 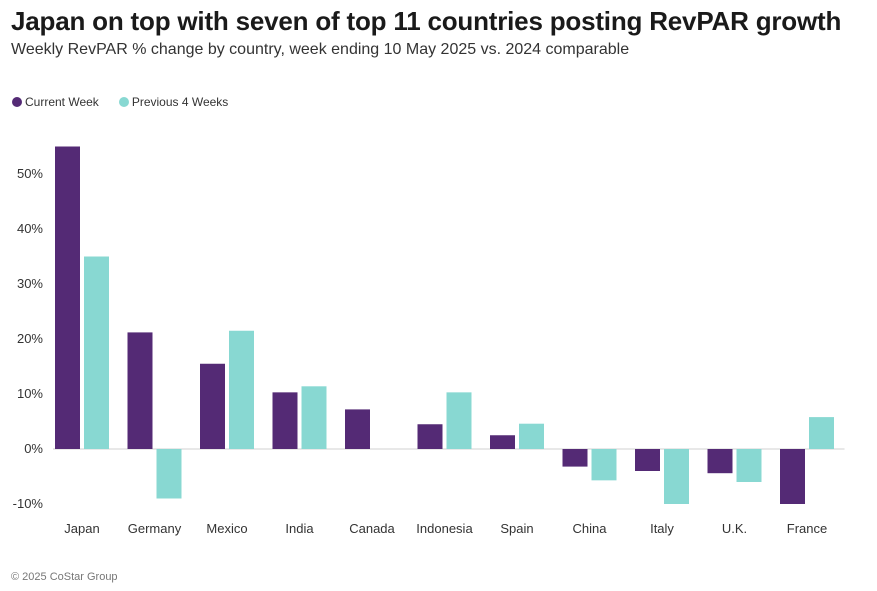 I want to click on y-tick-label: 20%, so click(x=30, y=338).